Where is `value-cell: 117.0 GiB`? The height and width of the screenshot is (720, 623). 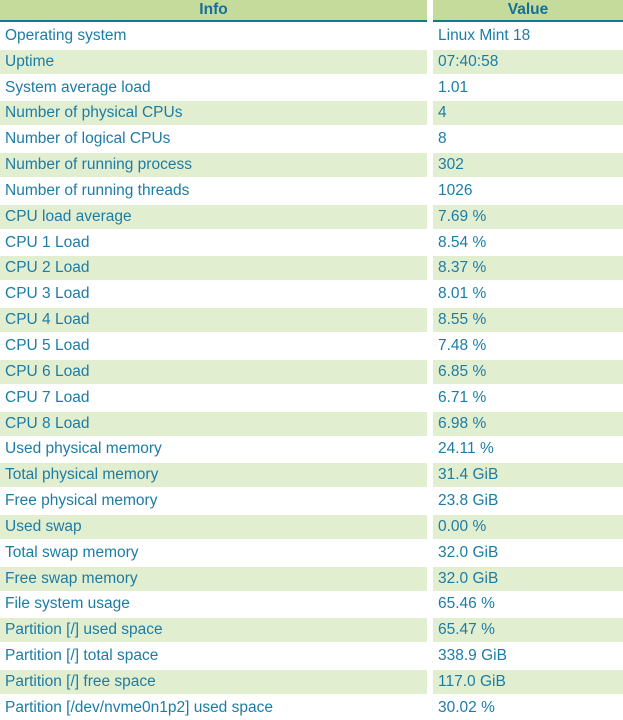
value-cell: 117.0 GiB is located at coordinates (528, 681).